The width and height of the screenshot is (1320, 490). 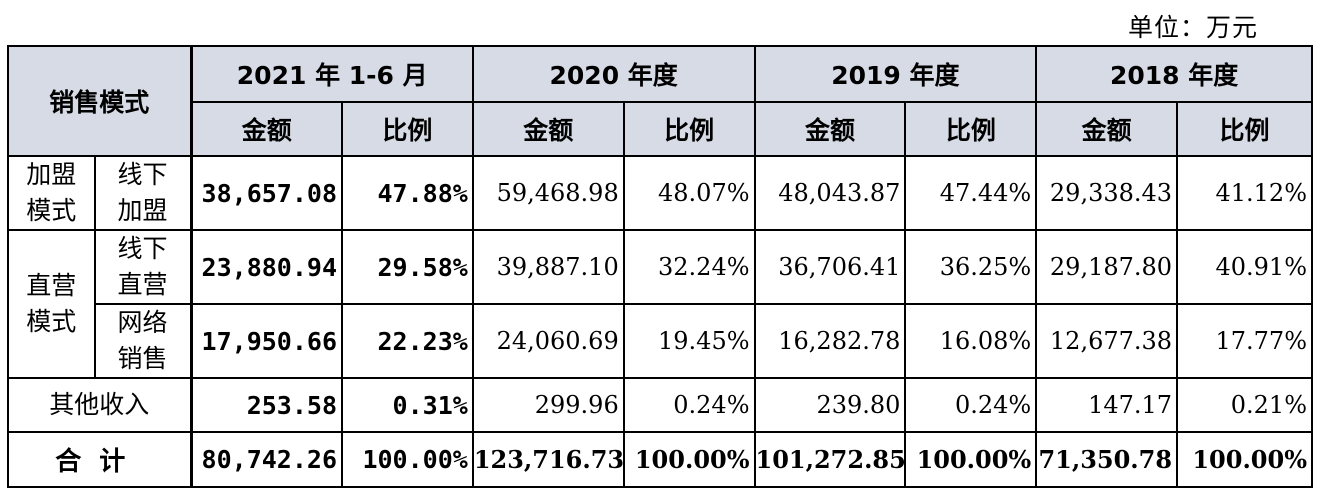 What do you see at coordinates (548, 341) in the screenshot?
I see `cell-amount: 24,060.69` at bounding box center [548, 341].